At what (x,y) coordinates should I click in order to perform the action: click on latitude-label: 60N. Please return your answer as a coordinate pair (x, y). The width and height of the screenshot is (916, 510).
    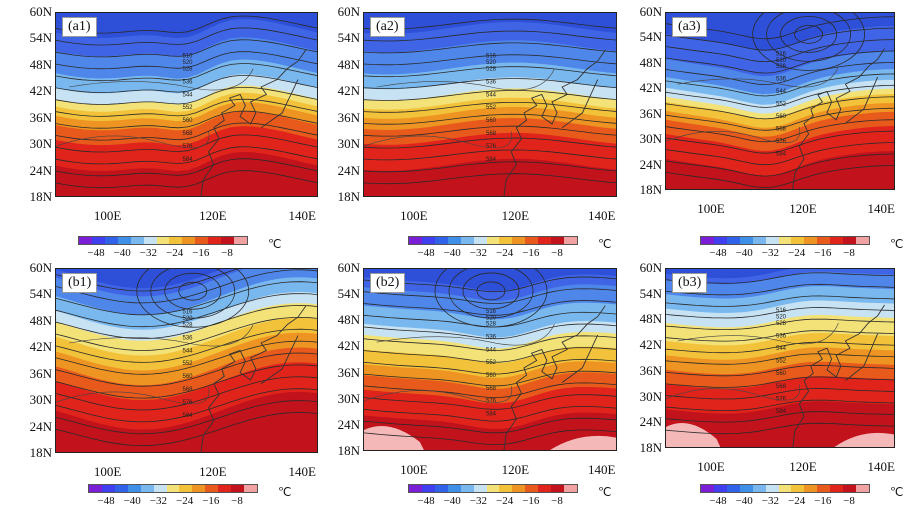
    Looking at the image, I should click on (348, 267).